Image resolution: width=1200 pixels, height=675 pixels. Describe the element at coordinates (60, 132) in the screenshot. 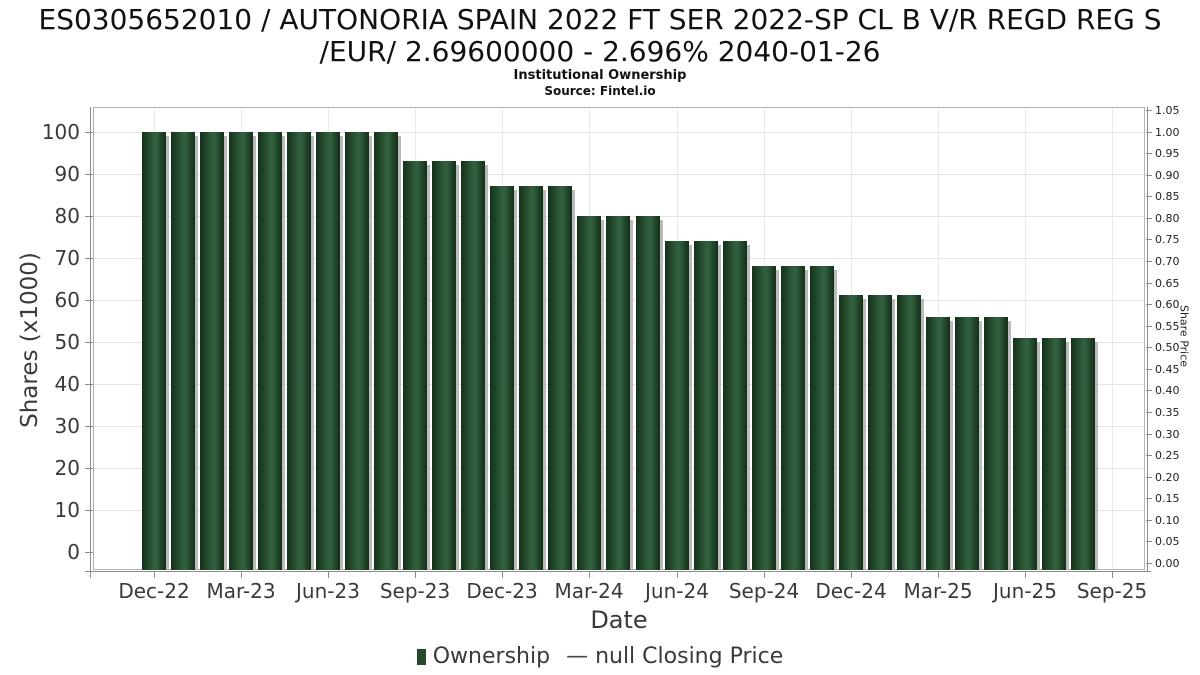

I see `y-axis-left-tick-label: 100` at that location.